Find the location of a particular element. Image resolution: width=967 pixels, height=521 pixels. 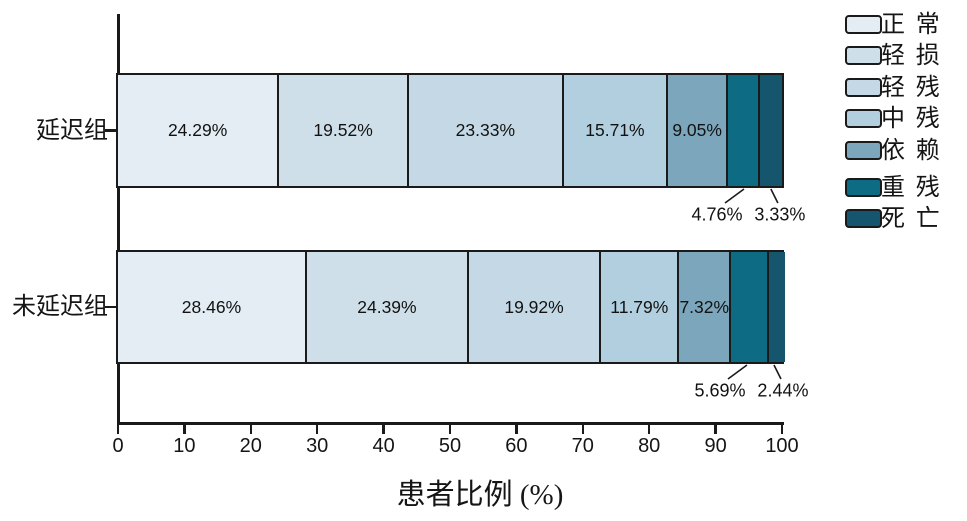

segment-value-label: 24.39% is located at coordinates (387, 306).